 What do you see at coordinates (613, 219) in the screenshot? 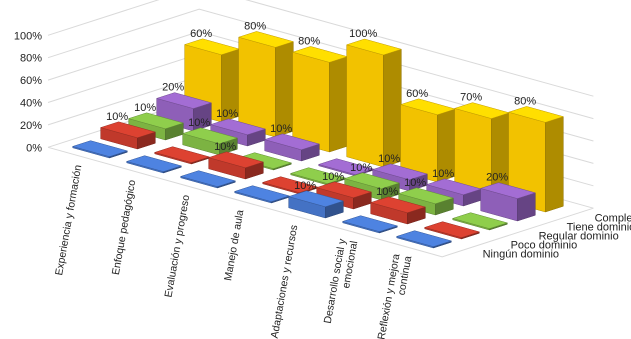
I see `series-label: Completo dominio` at bounding box center [613, 219].